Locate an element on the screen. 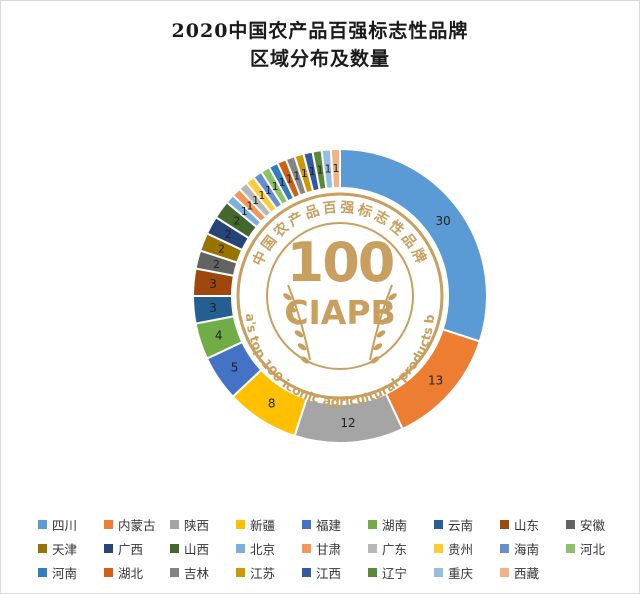 Image resolution: width=640 pixels, height=594 pixels. legend-item-湖南: 湖南 is located at coordinates (401, 524).